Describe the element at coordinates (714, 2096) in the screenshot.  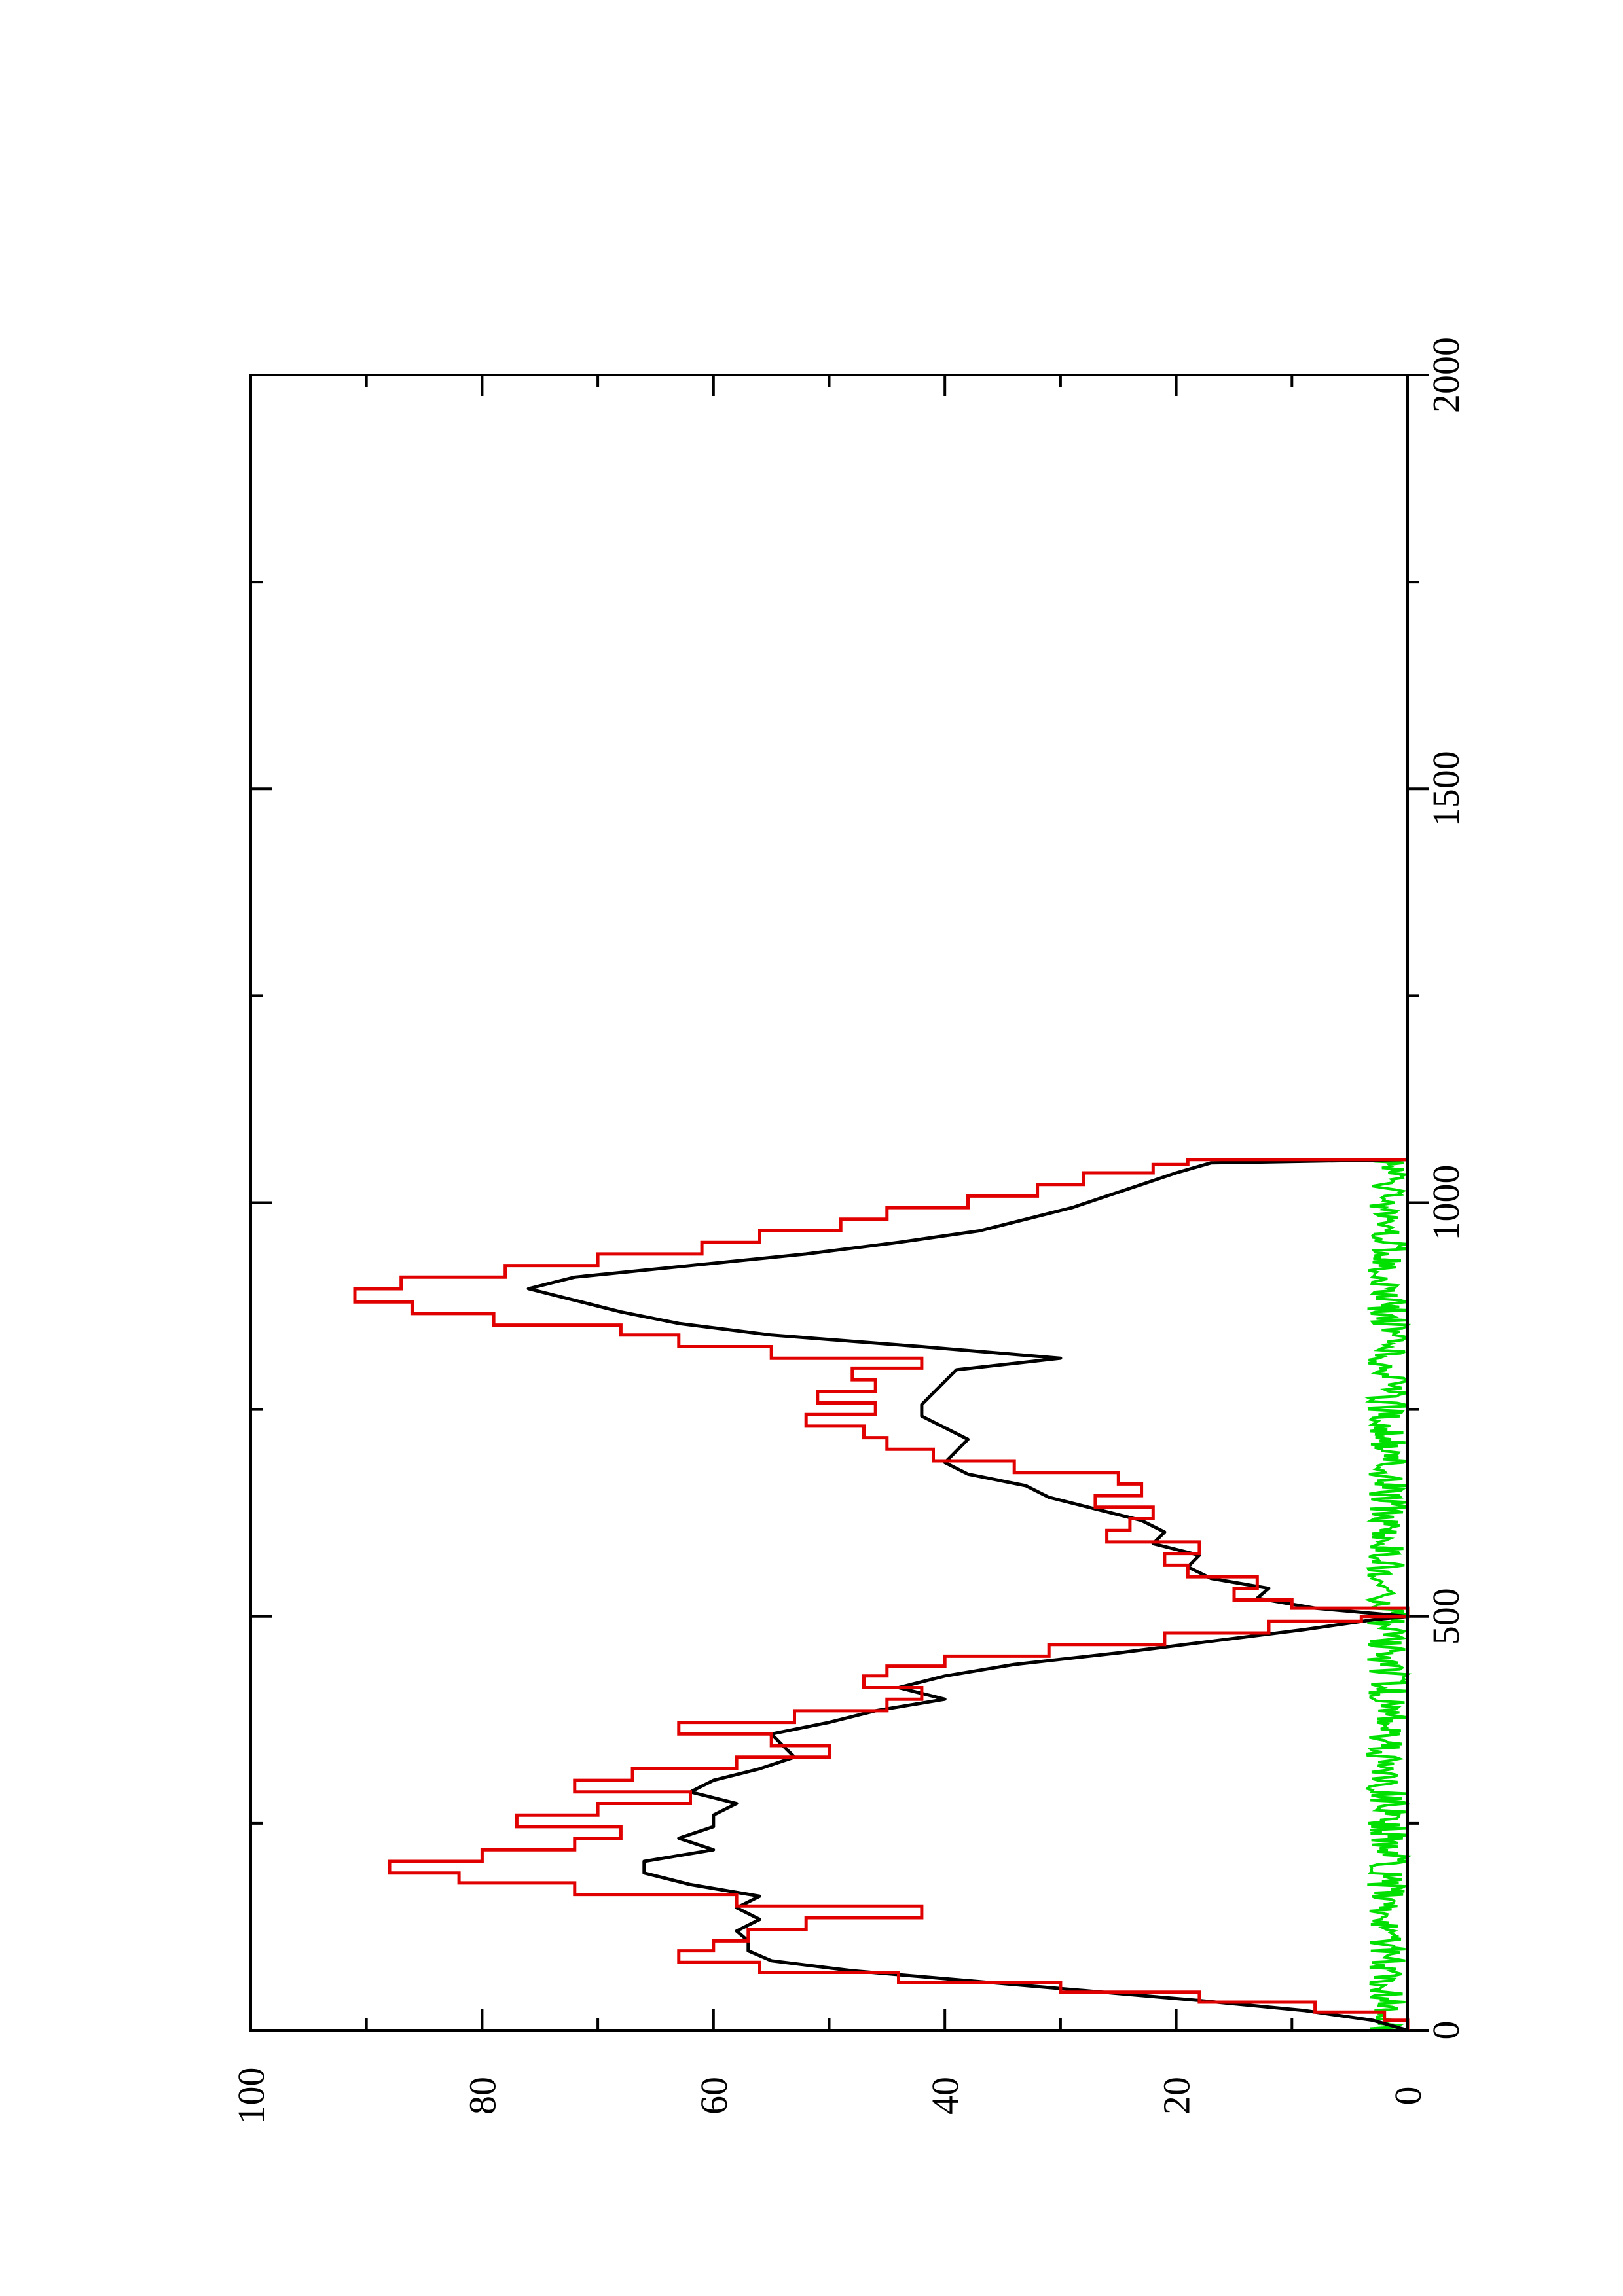
I see `y-tick-label: 60` at that location.